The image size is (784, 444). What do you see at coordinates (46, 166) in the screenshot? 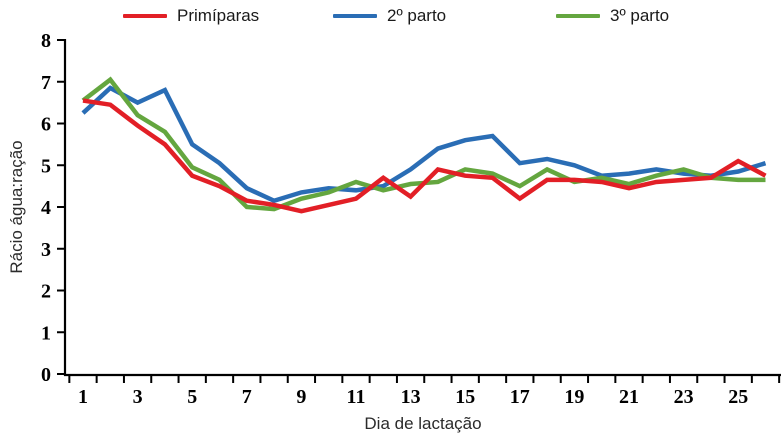
I see `y-tick-label: 5` at bounding box center [46, 166].